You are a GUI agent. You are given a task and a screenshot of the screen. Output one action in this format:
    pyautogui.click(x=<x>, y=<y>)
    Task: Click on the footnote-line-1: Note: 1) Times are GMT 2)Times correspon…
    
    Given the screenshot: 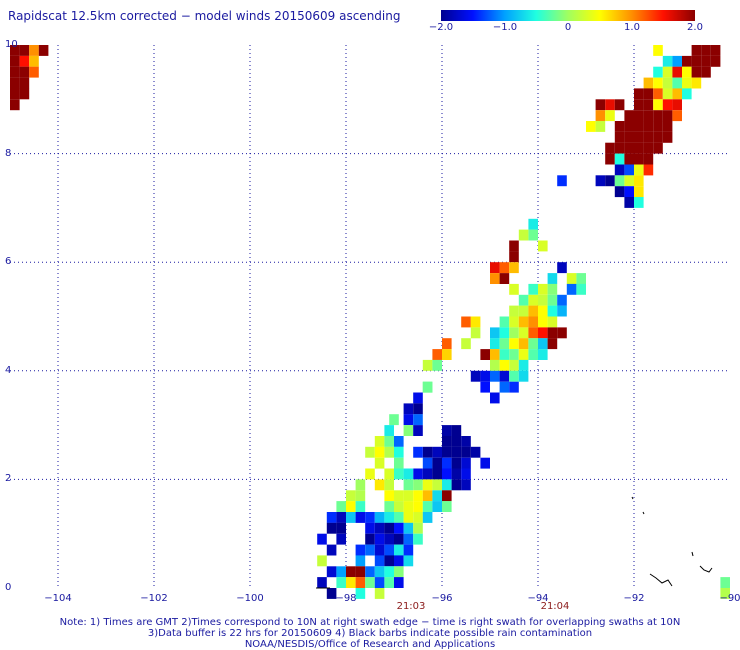 What is the action you would take?
    pyautogui.click(x=370, y=622)
    